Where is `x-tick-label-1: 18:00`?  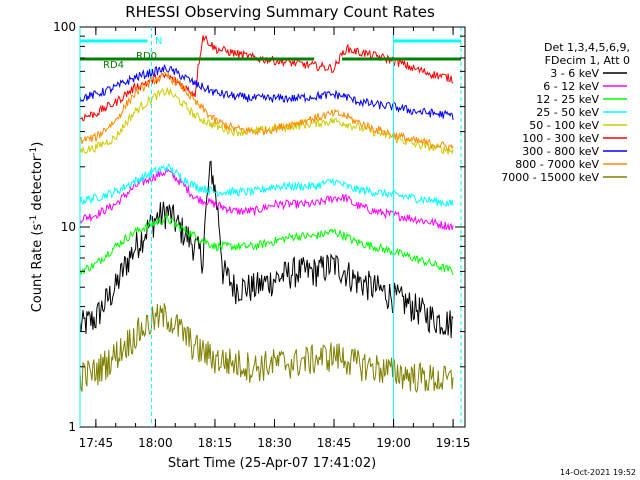
x-tick-label-1: 18:00 is located at coordinates (155, 443).